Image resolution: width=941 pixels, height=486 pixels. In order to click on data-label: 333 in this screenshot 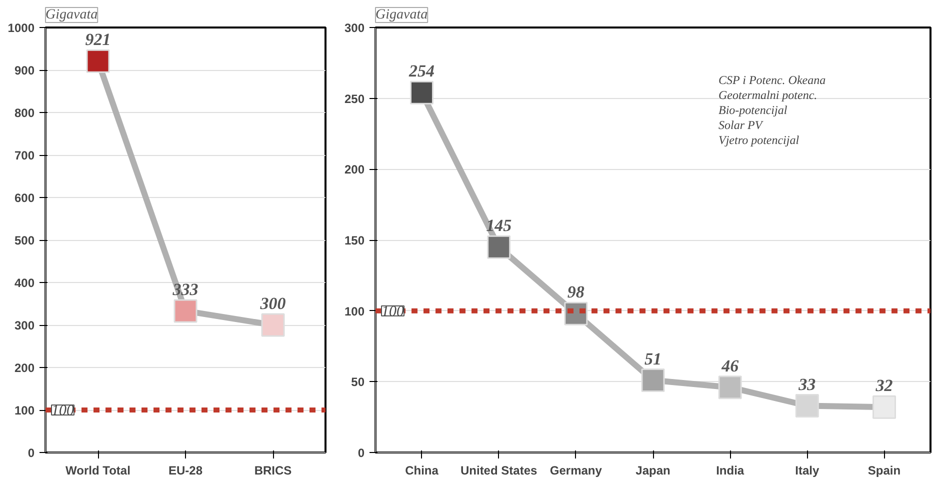, I will do `click(185, 289)`.